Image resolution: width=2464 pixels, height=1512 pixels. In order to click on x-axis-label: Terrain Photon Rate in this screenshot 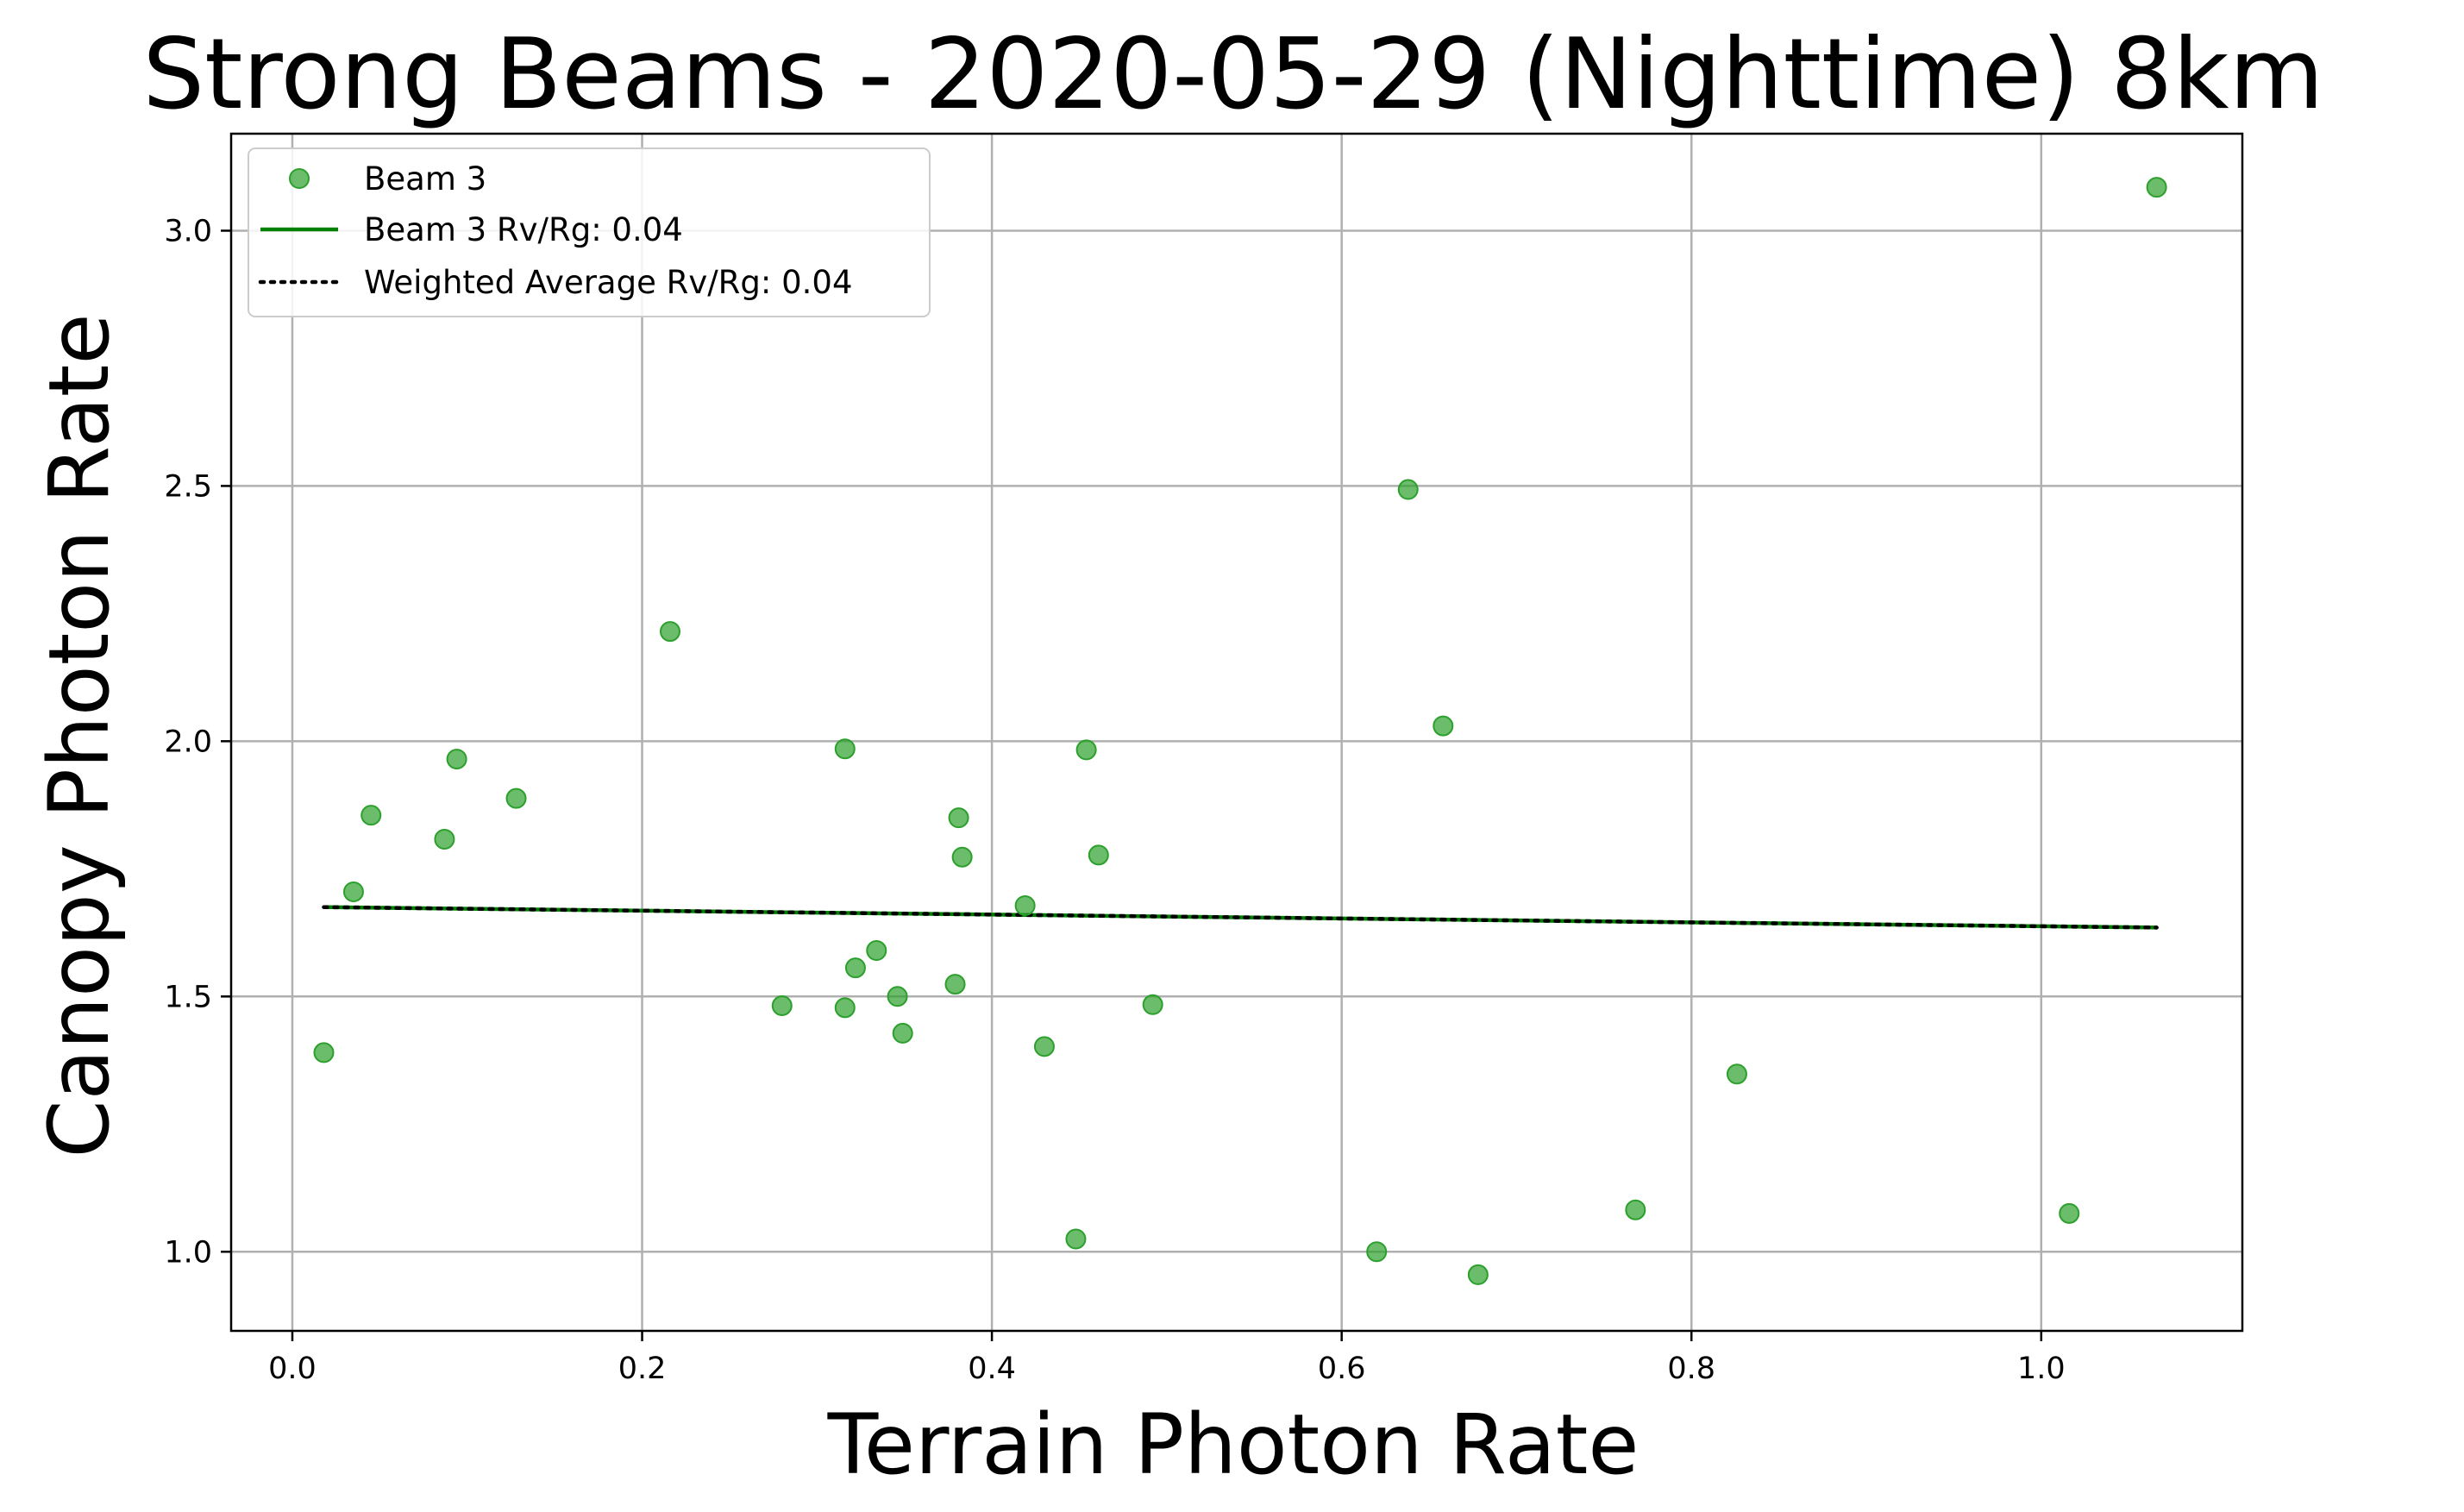, I will do `click(1233, 1444)`.